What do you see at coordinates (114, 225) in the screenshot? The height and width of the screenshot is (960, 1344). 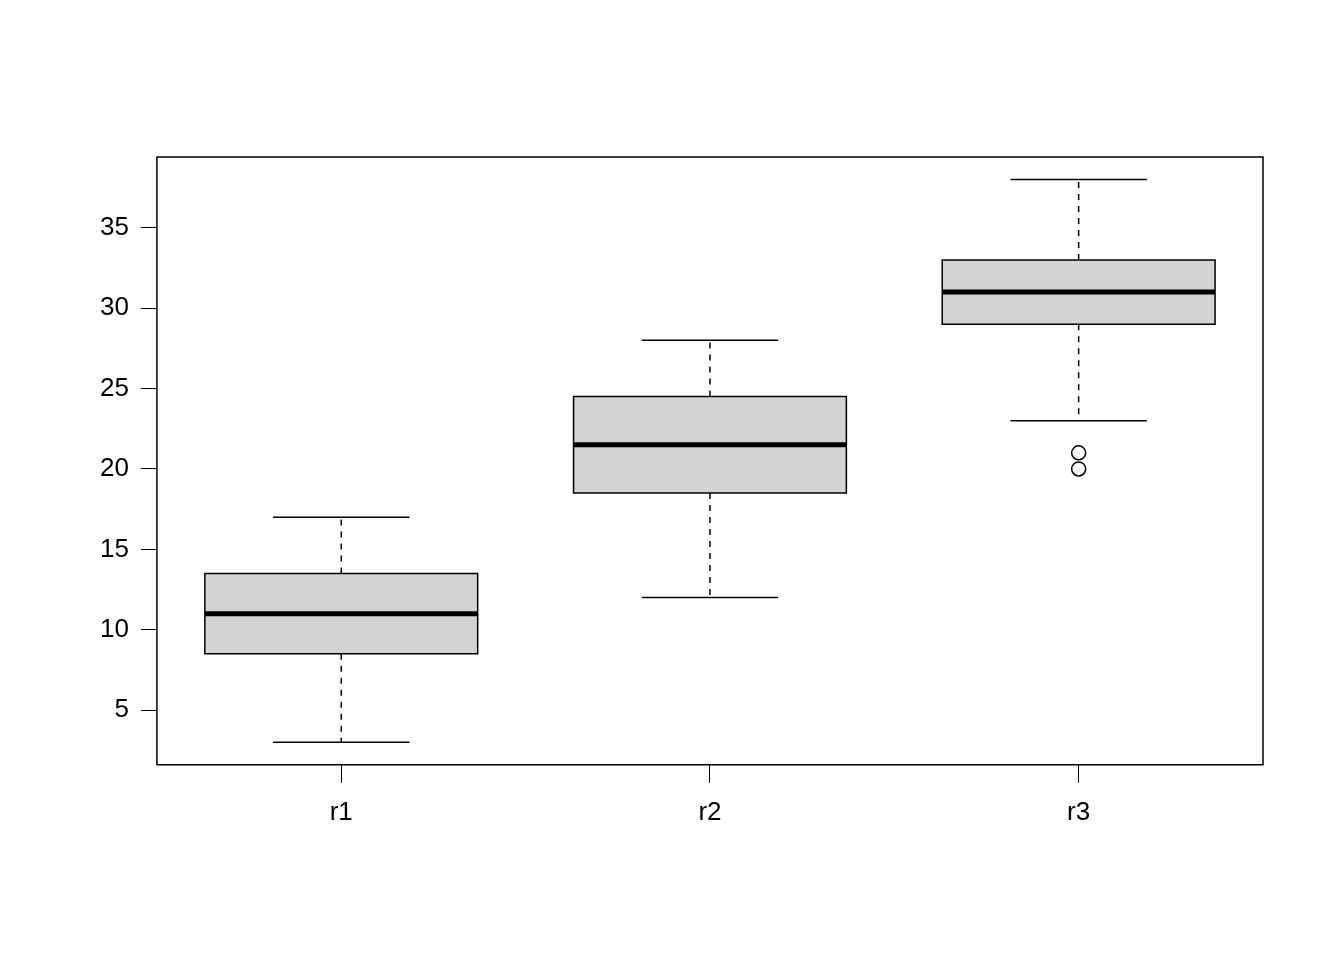 I see `y-tick-label: 35` at bounding box center [114, 225].